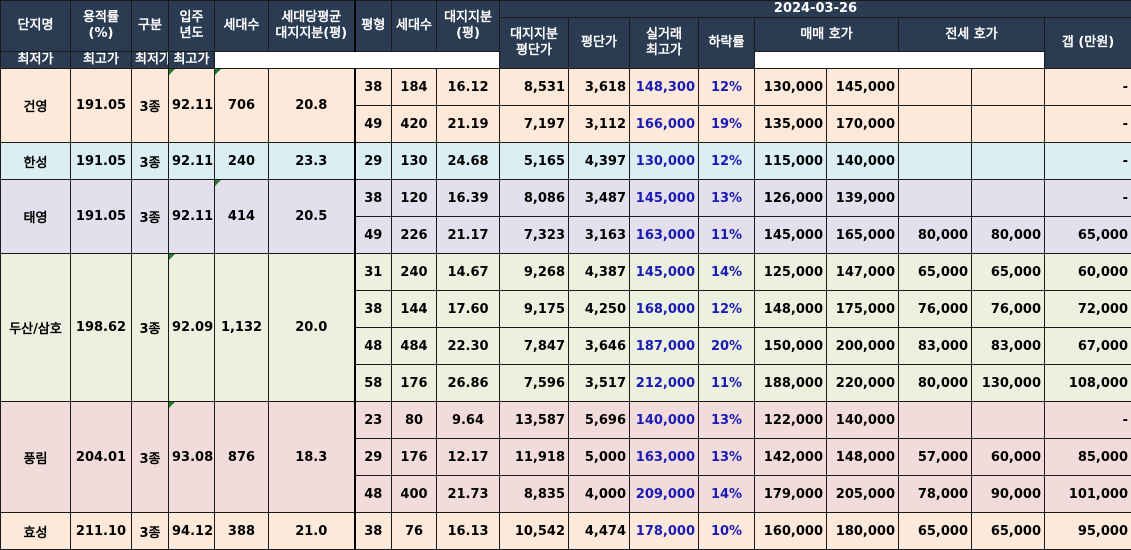  I want to click on header-land-price: 대지지분 평단가, so click(534, 43).